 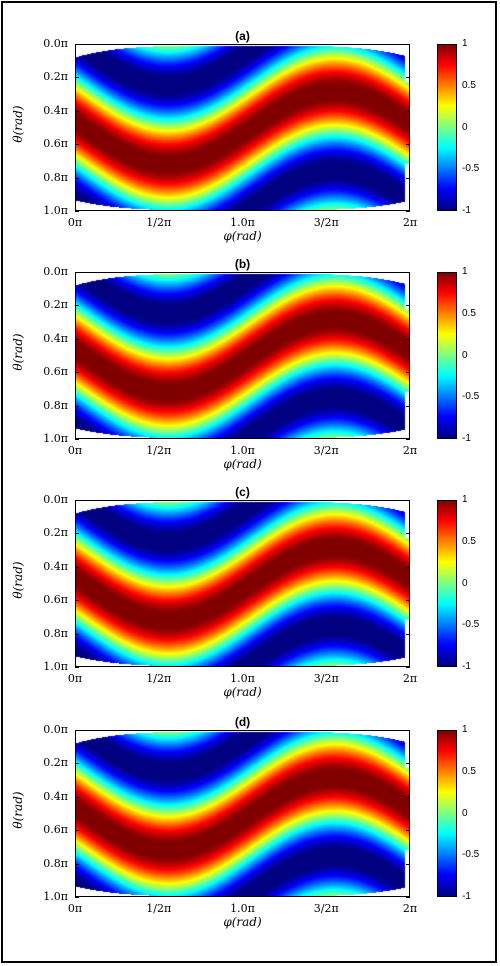 What do you see at coordinates (471, 169) in the screenshot?
I see `colorbar-tick-label: -0.5` at bounding box center [471, 169].